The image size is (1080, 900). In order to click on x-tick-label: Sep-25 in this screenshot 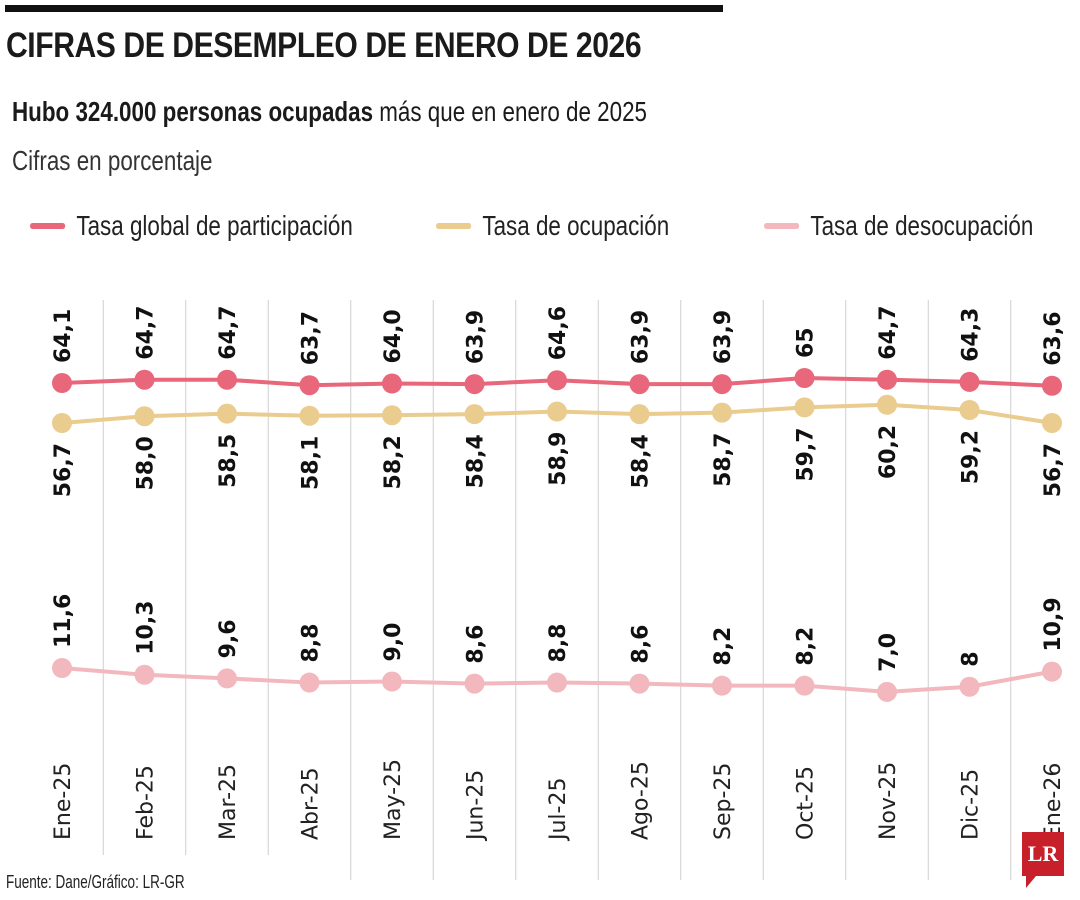, I will do `click(723, 801)`.